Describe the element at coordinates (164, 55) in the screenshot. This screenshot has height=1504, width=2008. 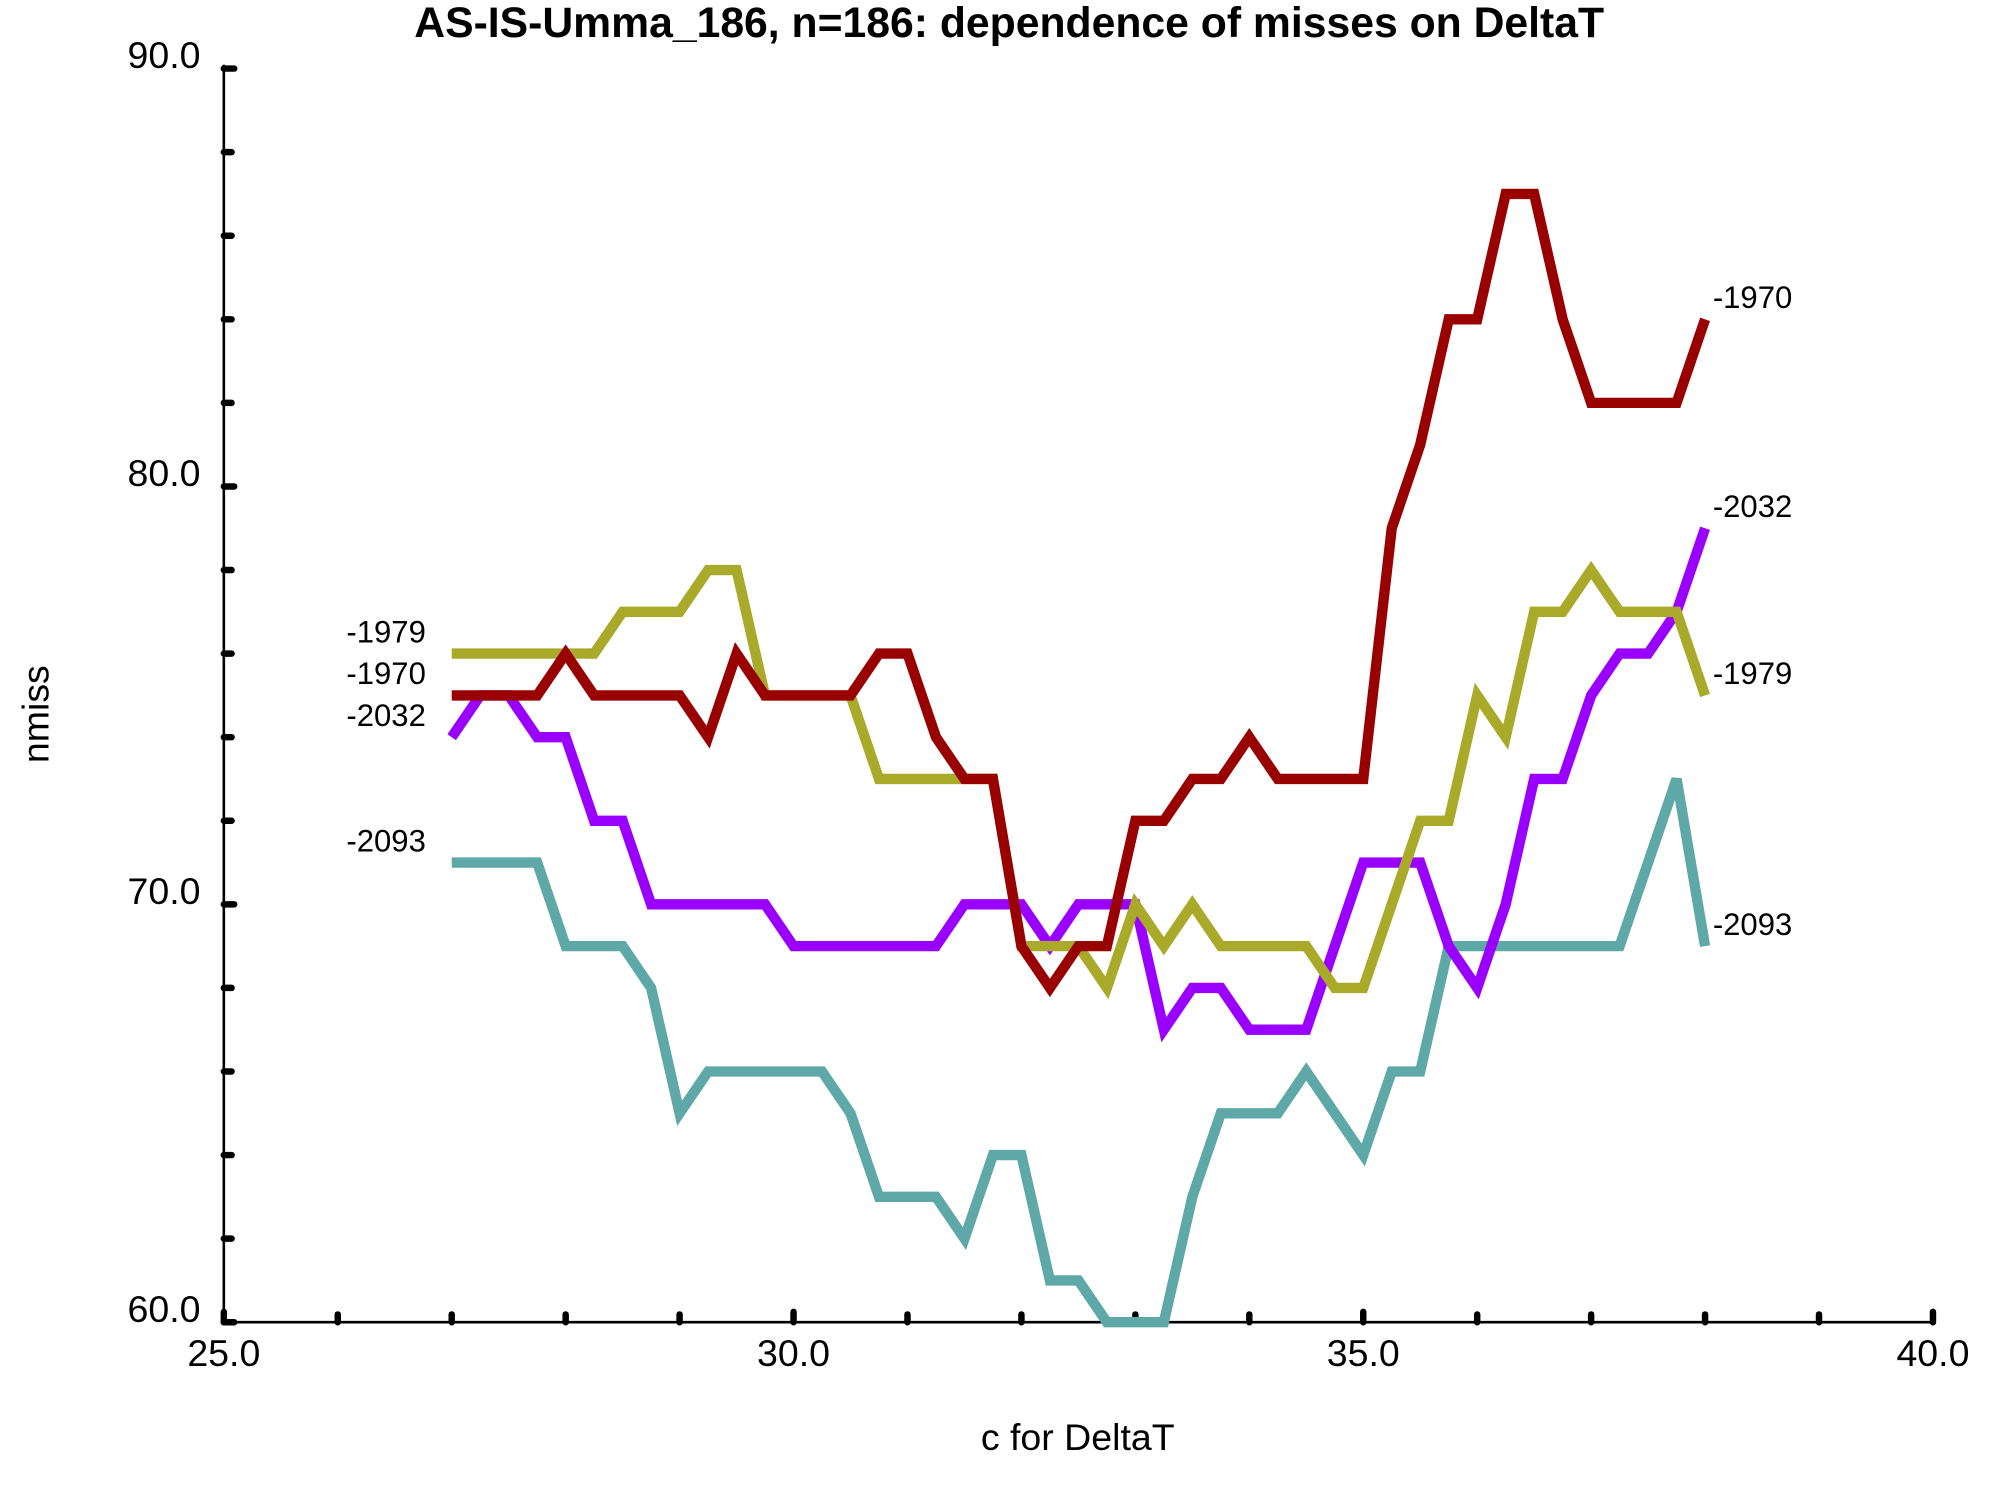
I see `y-tick-label: 90.0` at that location.